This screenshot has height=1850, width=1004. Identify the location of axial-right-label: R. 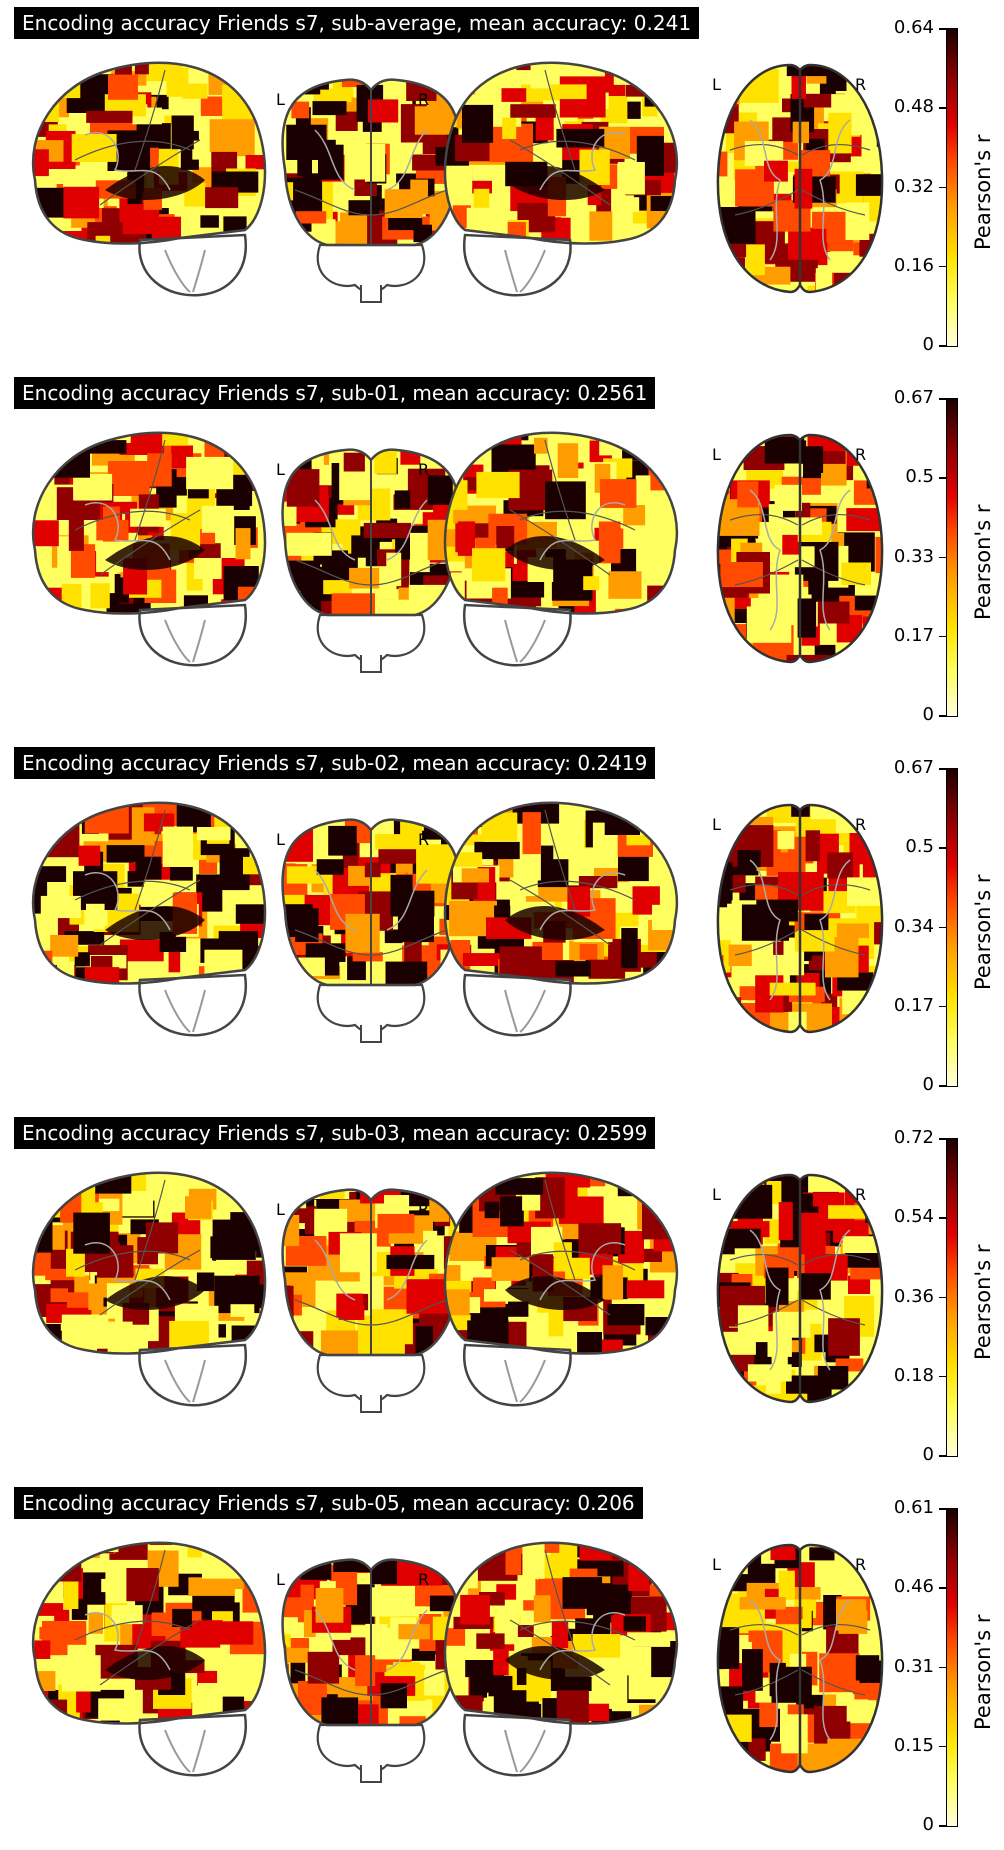
(861, 824).